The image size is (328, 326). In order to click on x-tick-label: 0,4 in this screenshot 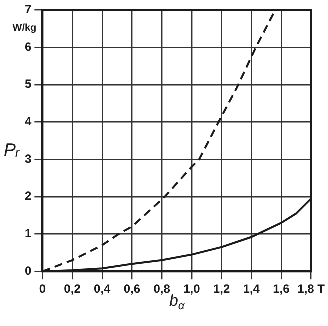, I will do `click(103, 289)`.